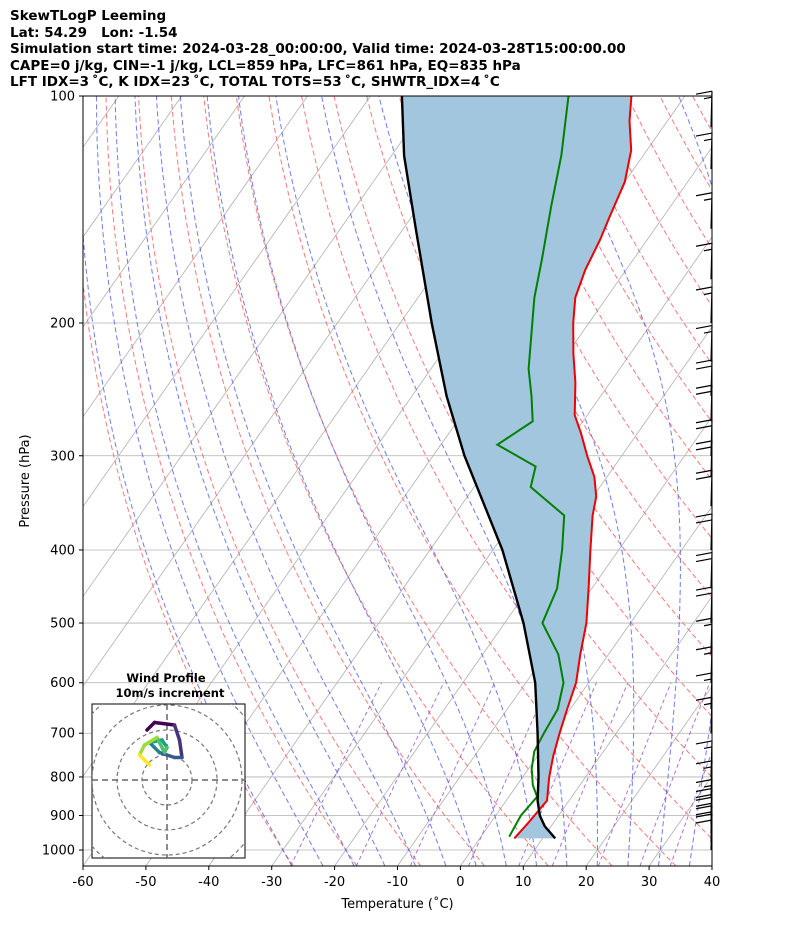 This screenshot has width=794, height=937. What do you see at coordinates (25, 480) in the screenshot?
I see `y-axis-label: Pressure (hPa)` at bounding box center [25, 480].